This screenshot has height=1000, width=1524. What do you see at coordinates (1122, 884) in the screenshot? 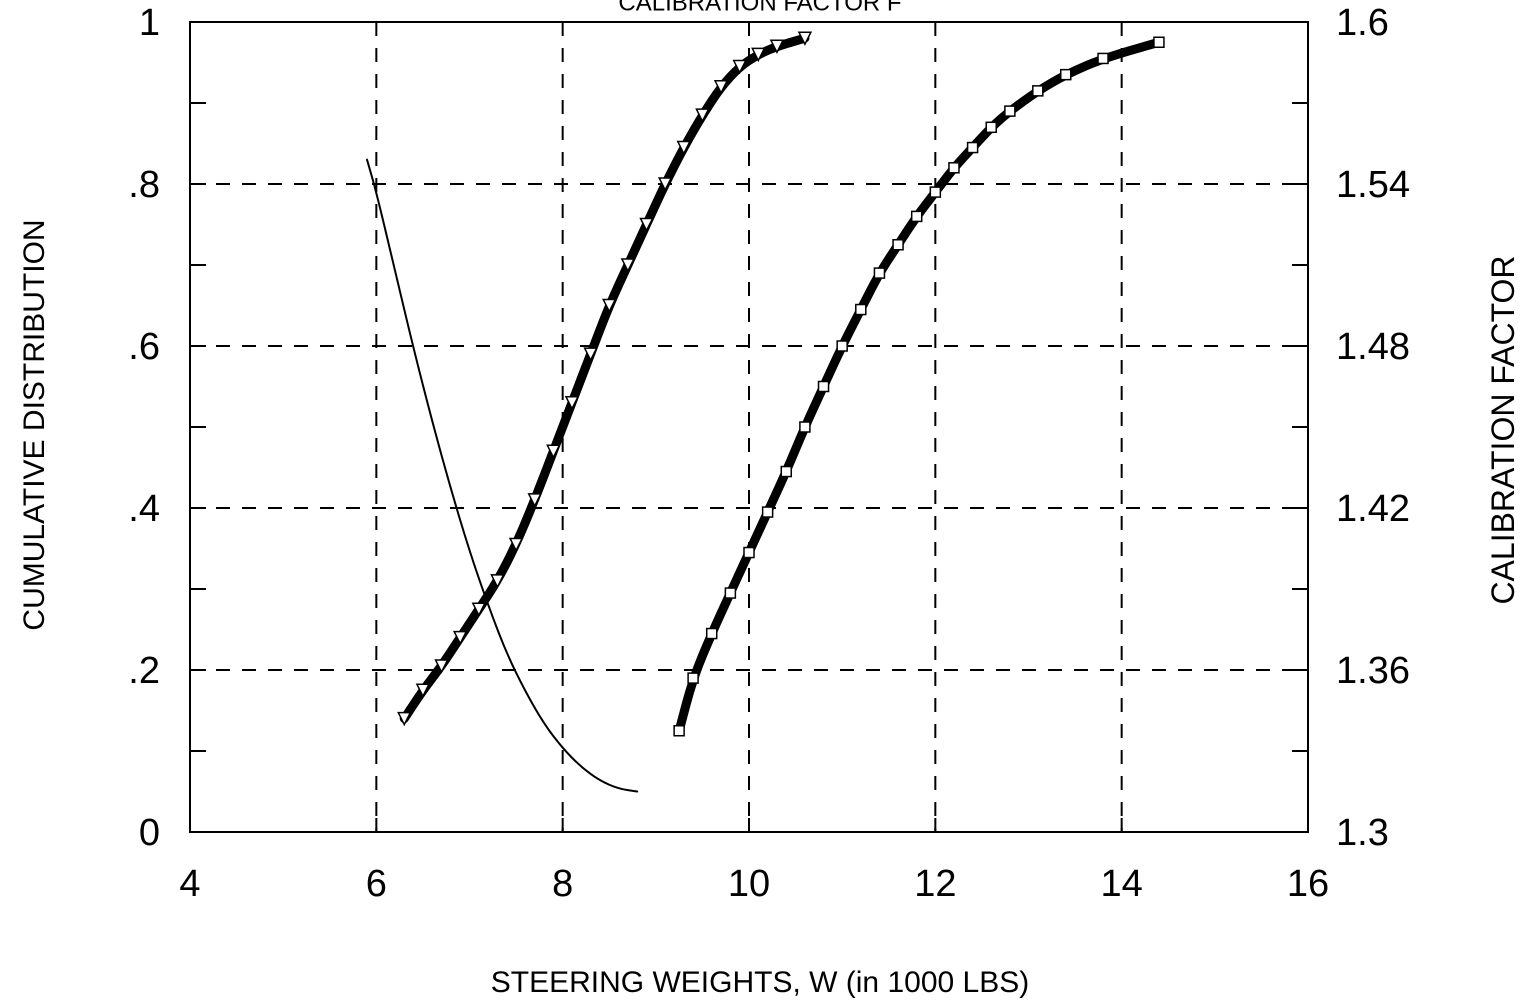
I see `x-tick-label: 14` at bounding box center [1122, 884].